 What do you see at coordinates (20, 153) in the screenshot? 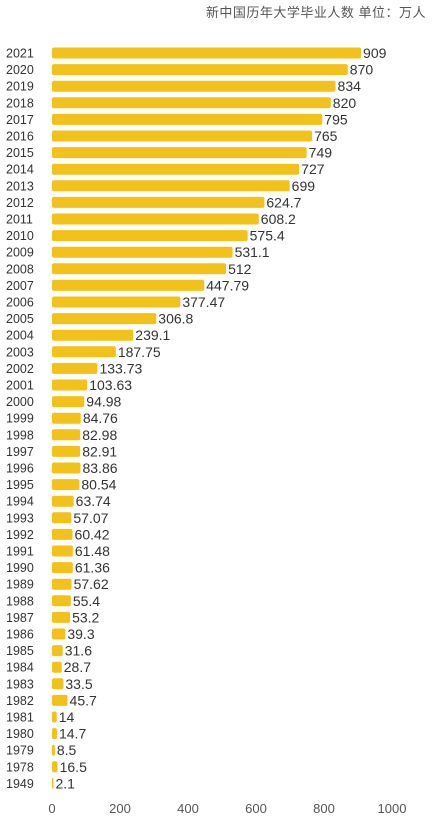
I see `year-label: 2015` at bounding box center [20, 153].